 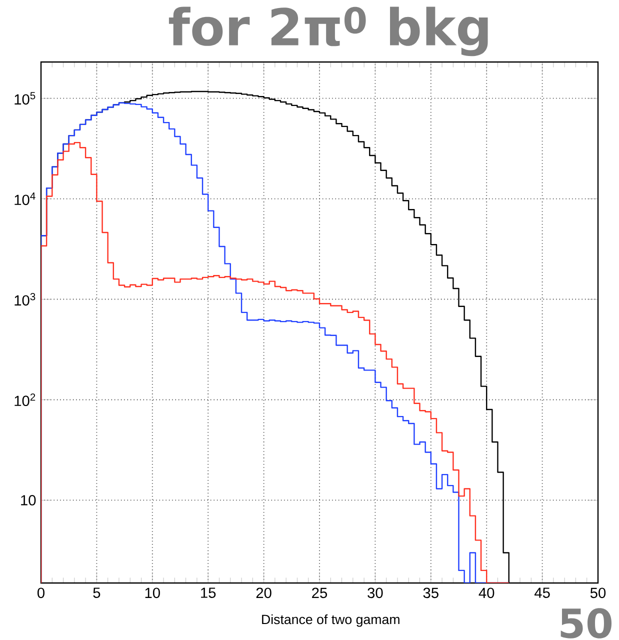 I want to click on x-tick-label: 5, so click(x=96, y=593).